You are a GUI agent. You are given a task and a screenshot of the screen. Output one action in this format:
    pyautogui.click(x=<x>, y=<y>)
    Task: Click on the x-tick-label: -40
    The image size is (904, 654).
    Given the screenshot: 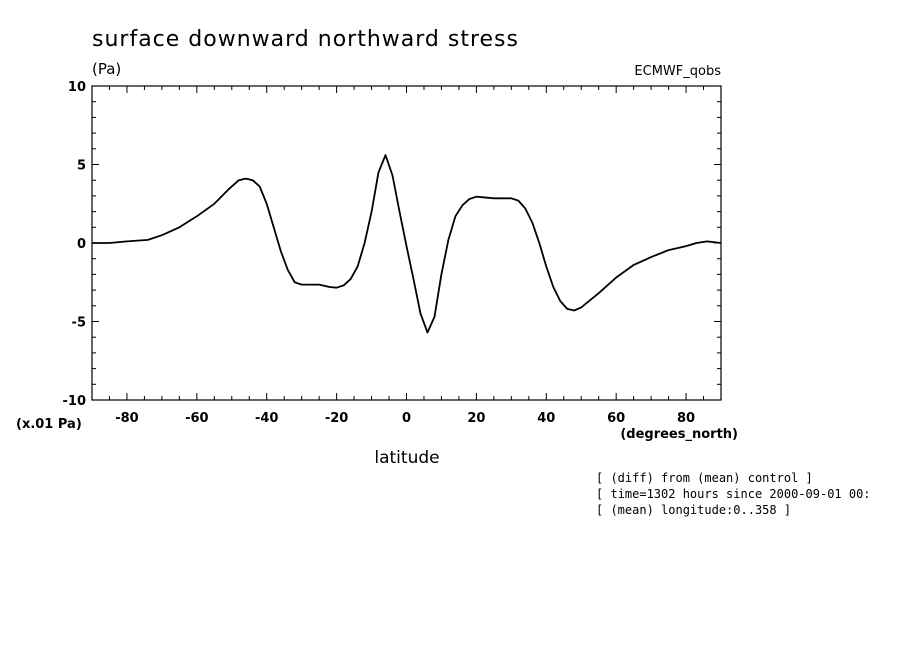 What is the action you would take?
    pyautogui.click(x=267, y=418)
    